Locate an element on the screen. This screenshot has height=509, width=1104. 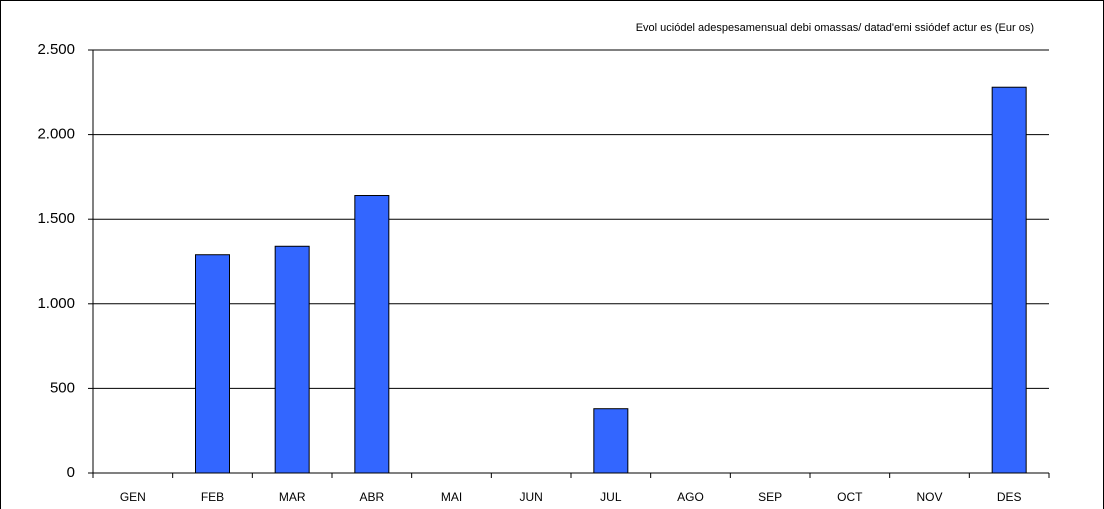
x-tick-label: OCT is located at coordinates (850, 497).